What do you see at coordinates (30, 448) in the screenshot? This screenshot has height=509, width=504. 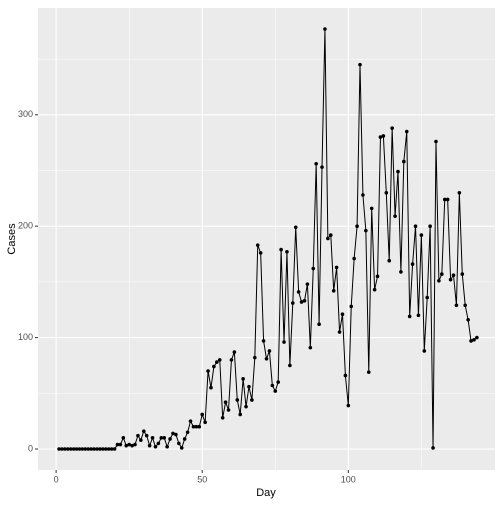 I see `y-tick-label: 0` at bounding box center [30, 448].